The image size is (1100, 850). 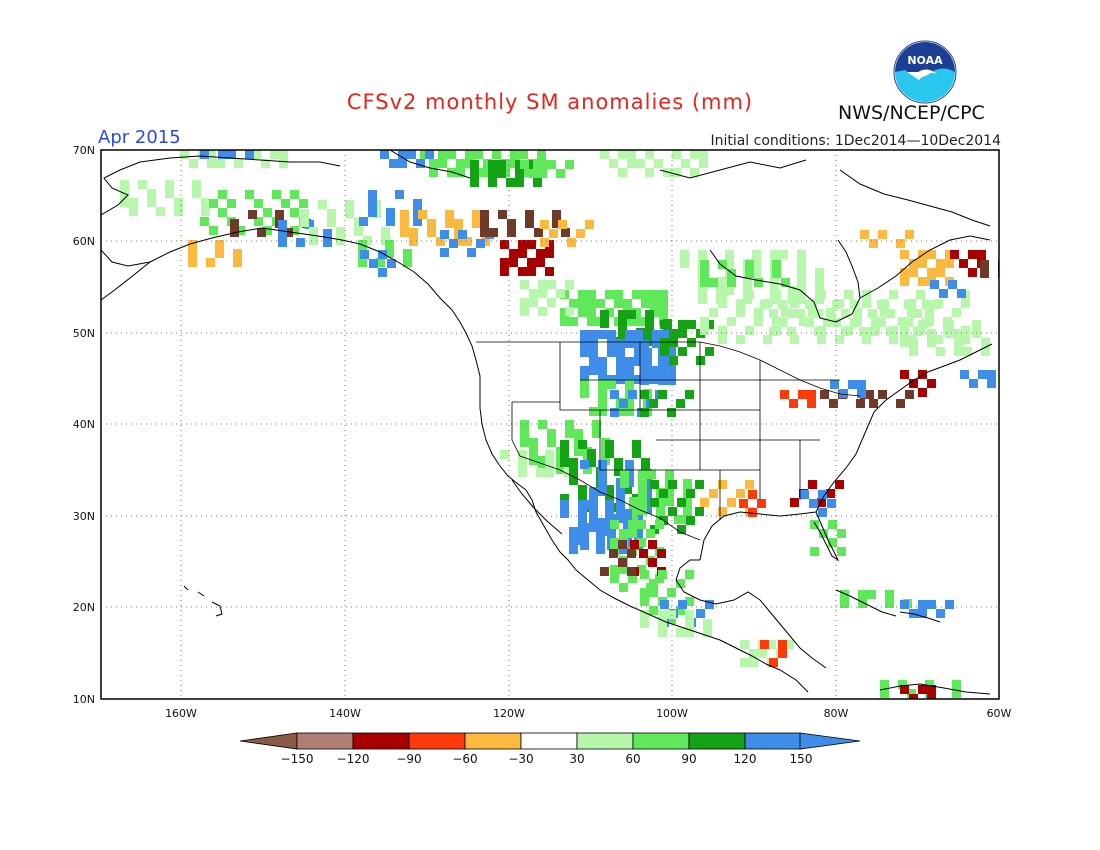 What do you see at coordinates (830, 741) in the screenshot?
I see `colorbar-high-arrow` at bounding box center [830, 741].